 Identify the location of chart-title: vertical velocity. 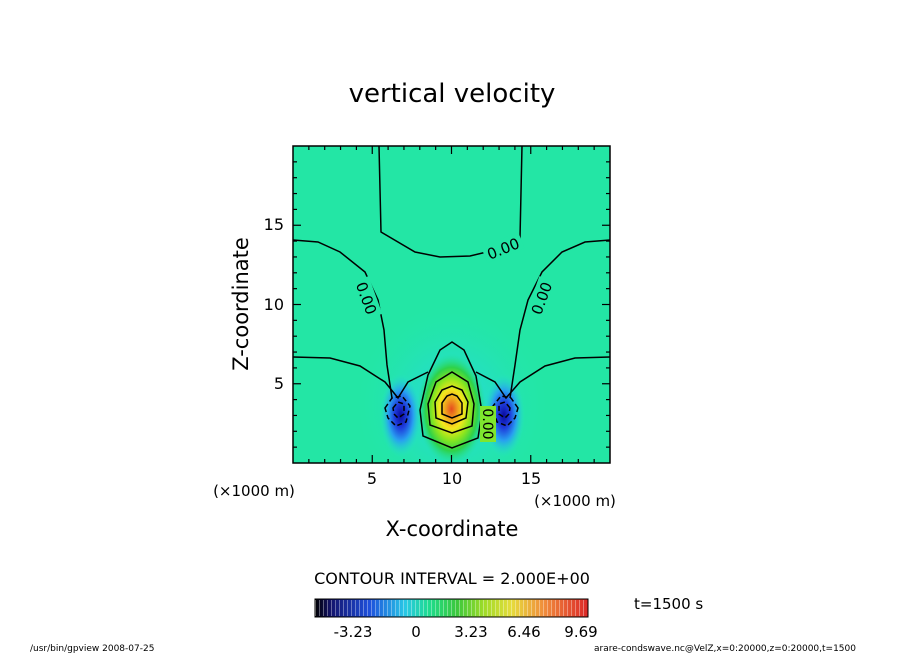
(452, 94).